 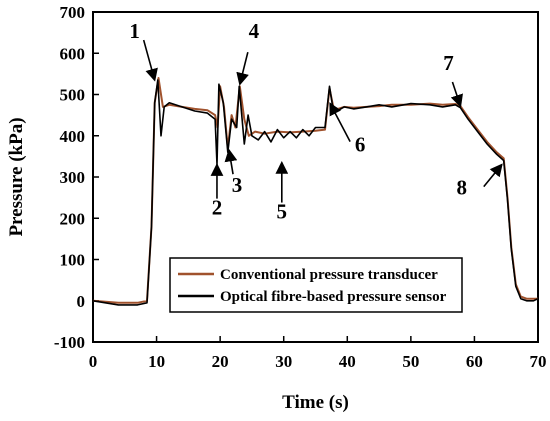 What do you see at coordinates (282, 212) in the screenshot?
I see `annotation-label-5: 5` at bounding box center [282, 212].